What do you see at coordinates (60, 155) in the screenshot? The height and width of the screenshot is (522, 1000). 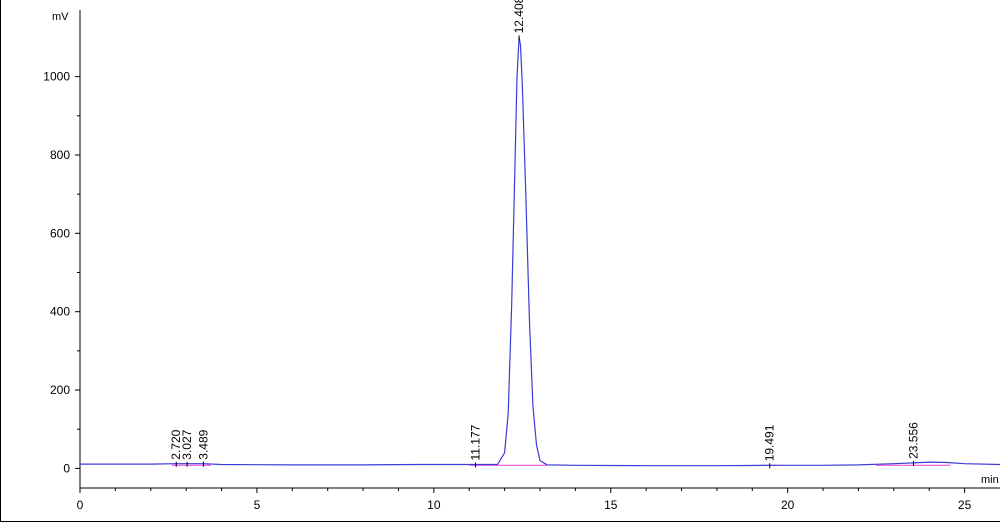 I see `y-tick-label: 800` at bounding box center [60, 155].